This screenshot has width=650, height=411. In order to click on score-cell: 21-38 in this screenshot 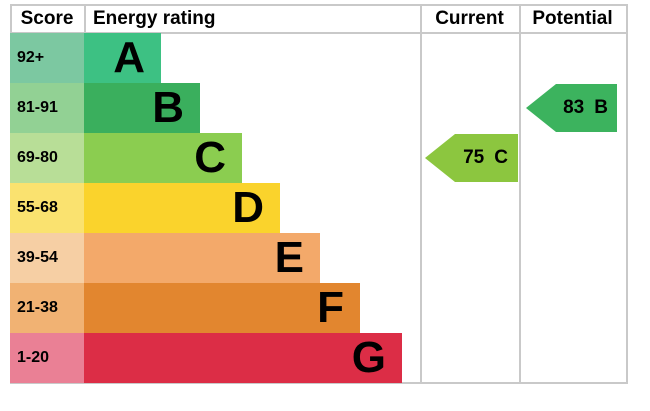, I will do `click(47, 308)`.